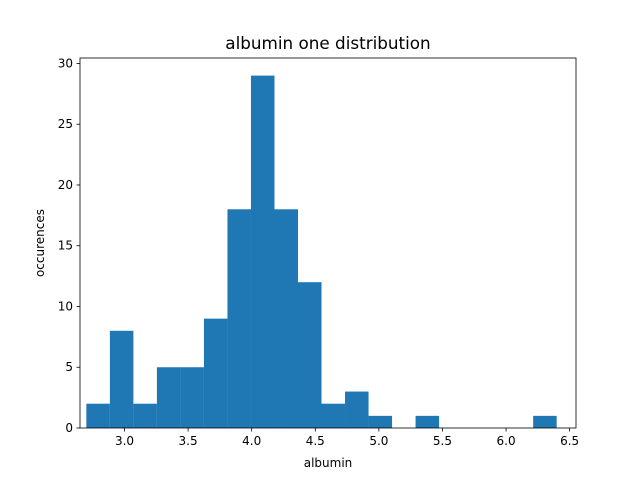  I want to click on x-ticks-group: 3.0 3.5 4.0 4.5 5.0 5.5 6.0 6.5, so click(347, 438).